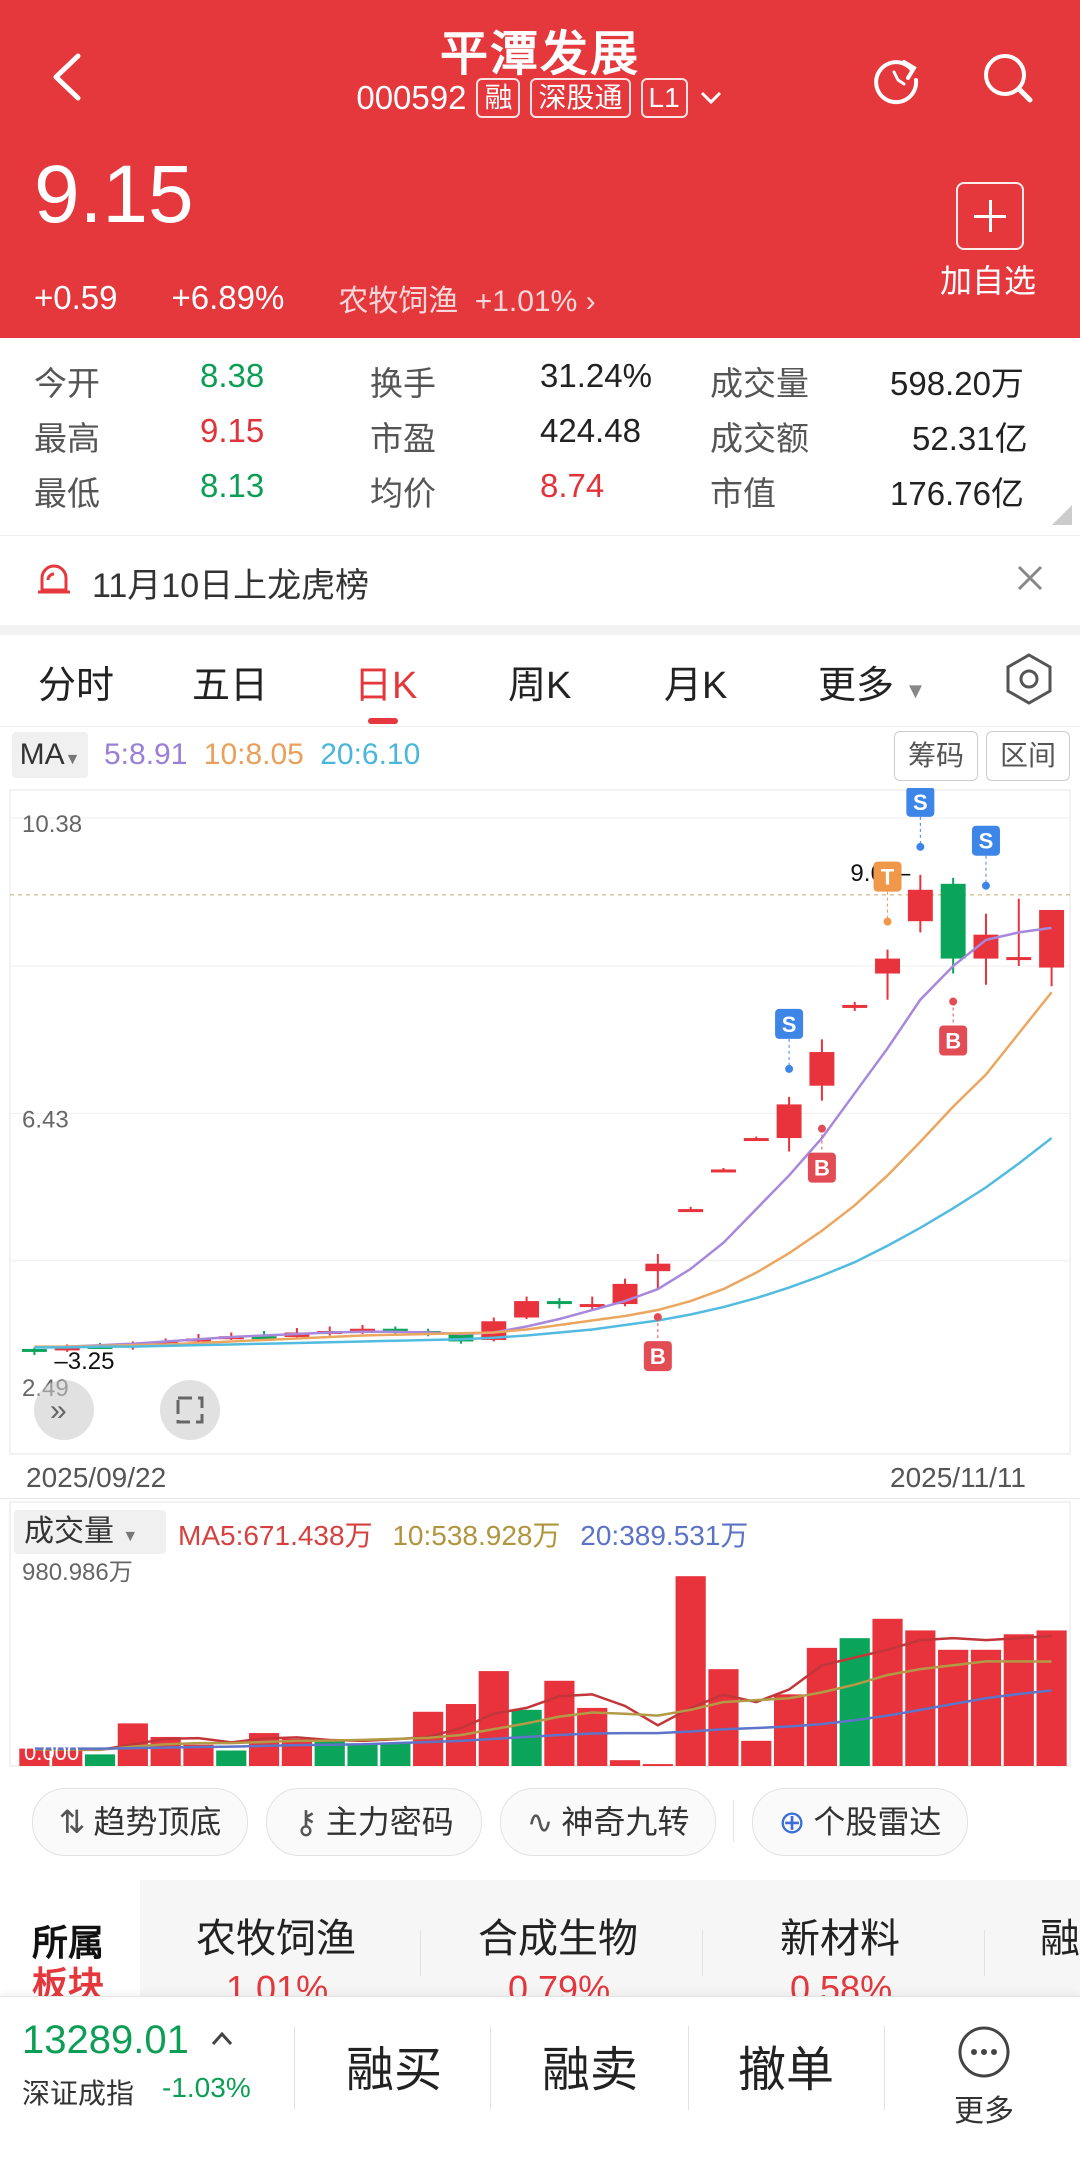  Describe the element at coordinates (786, 2070) in the screenshot. I see `cancel-order-button: 撤单` at that location.